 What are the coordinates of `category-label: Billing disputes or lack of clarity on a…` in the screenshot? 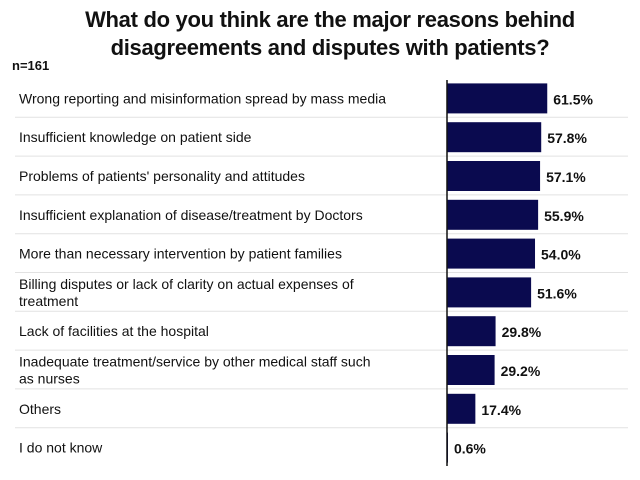 It's located at (186, 284).